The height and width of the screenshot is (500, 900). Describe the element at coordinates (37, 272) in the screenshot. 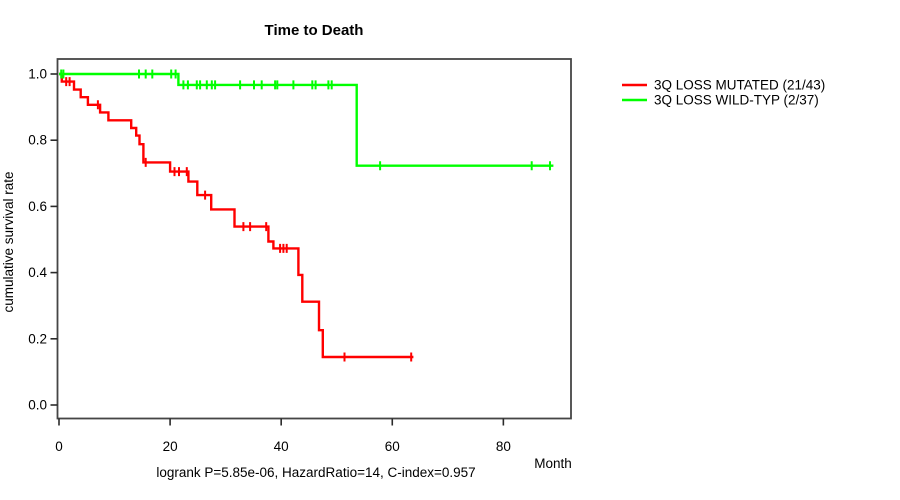

I see `y-axis-tick-label: 0.4` at that location.